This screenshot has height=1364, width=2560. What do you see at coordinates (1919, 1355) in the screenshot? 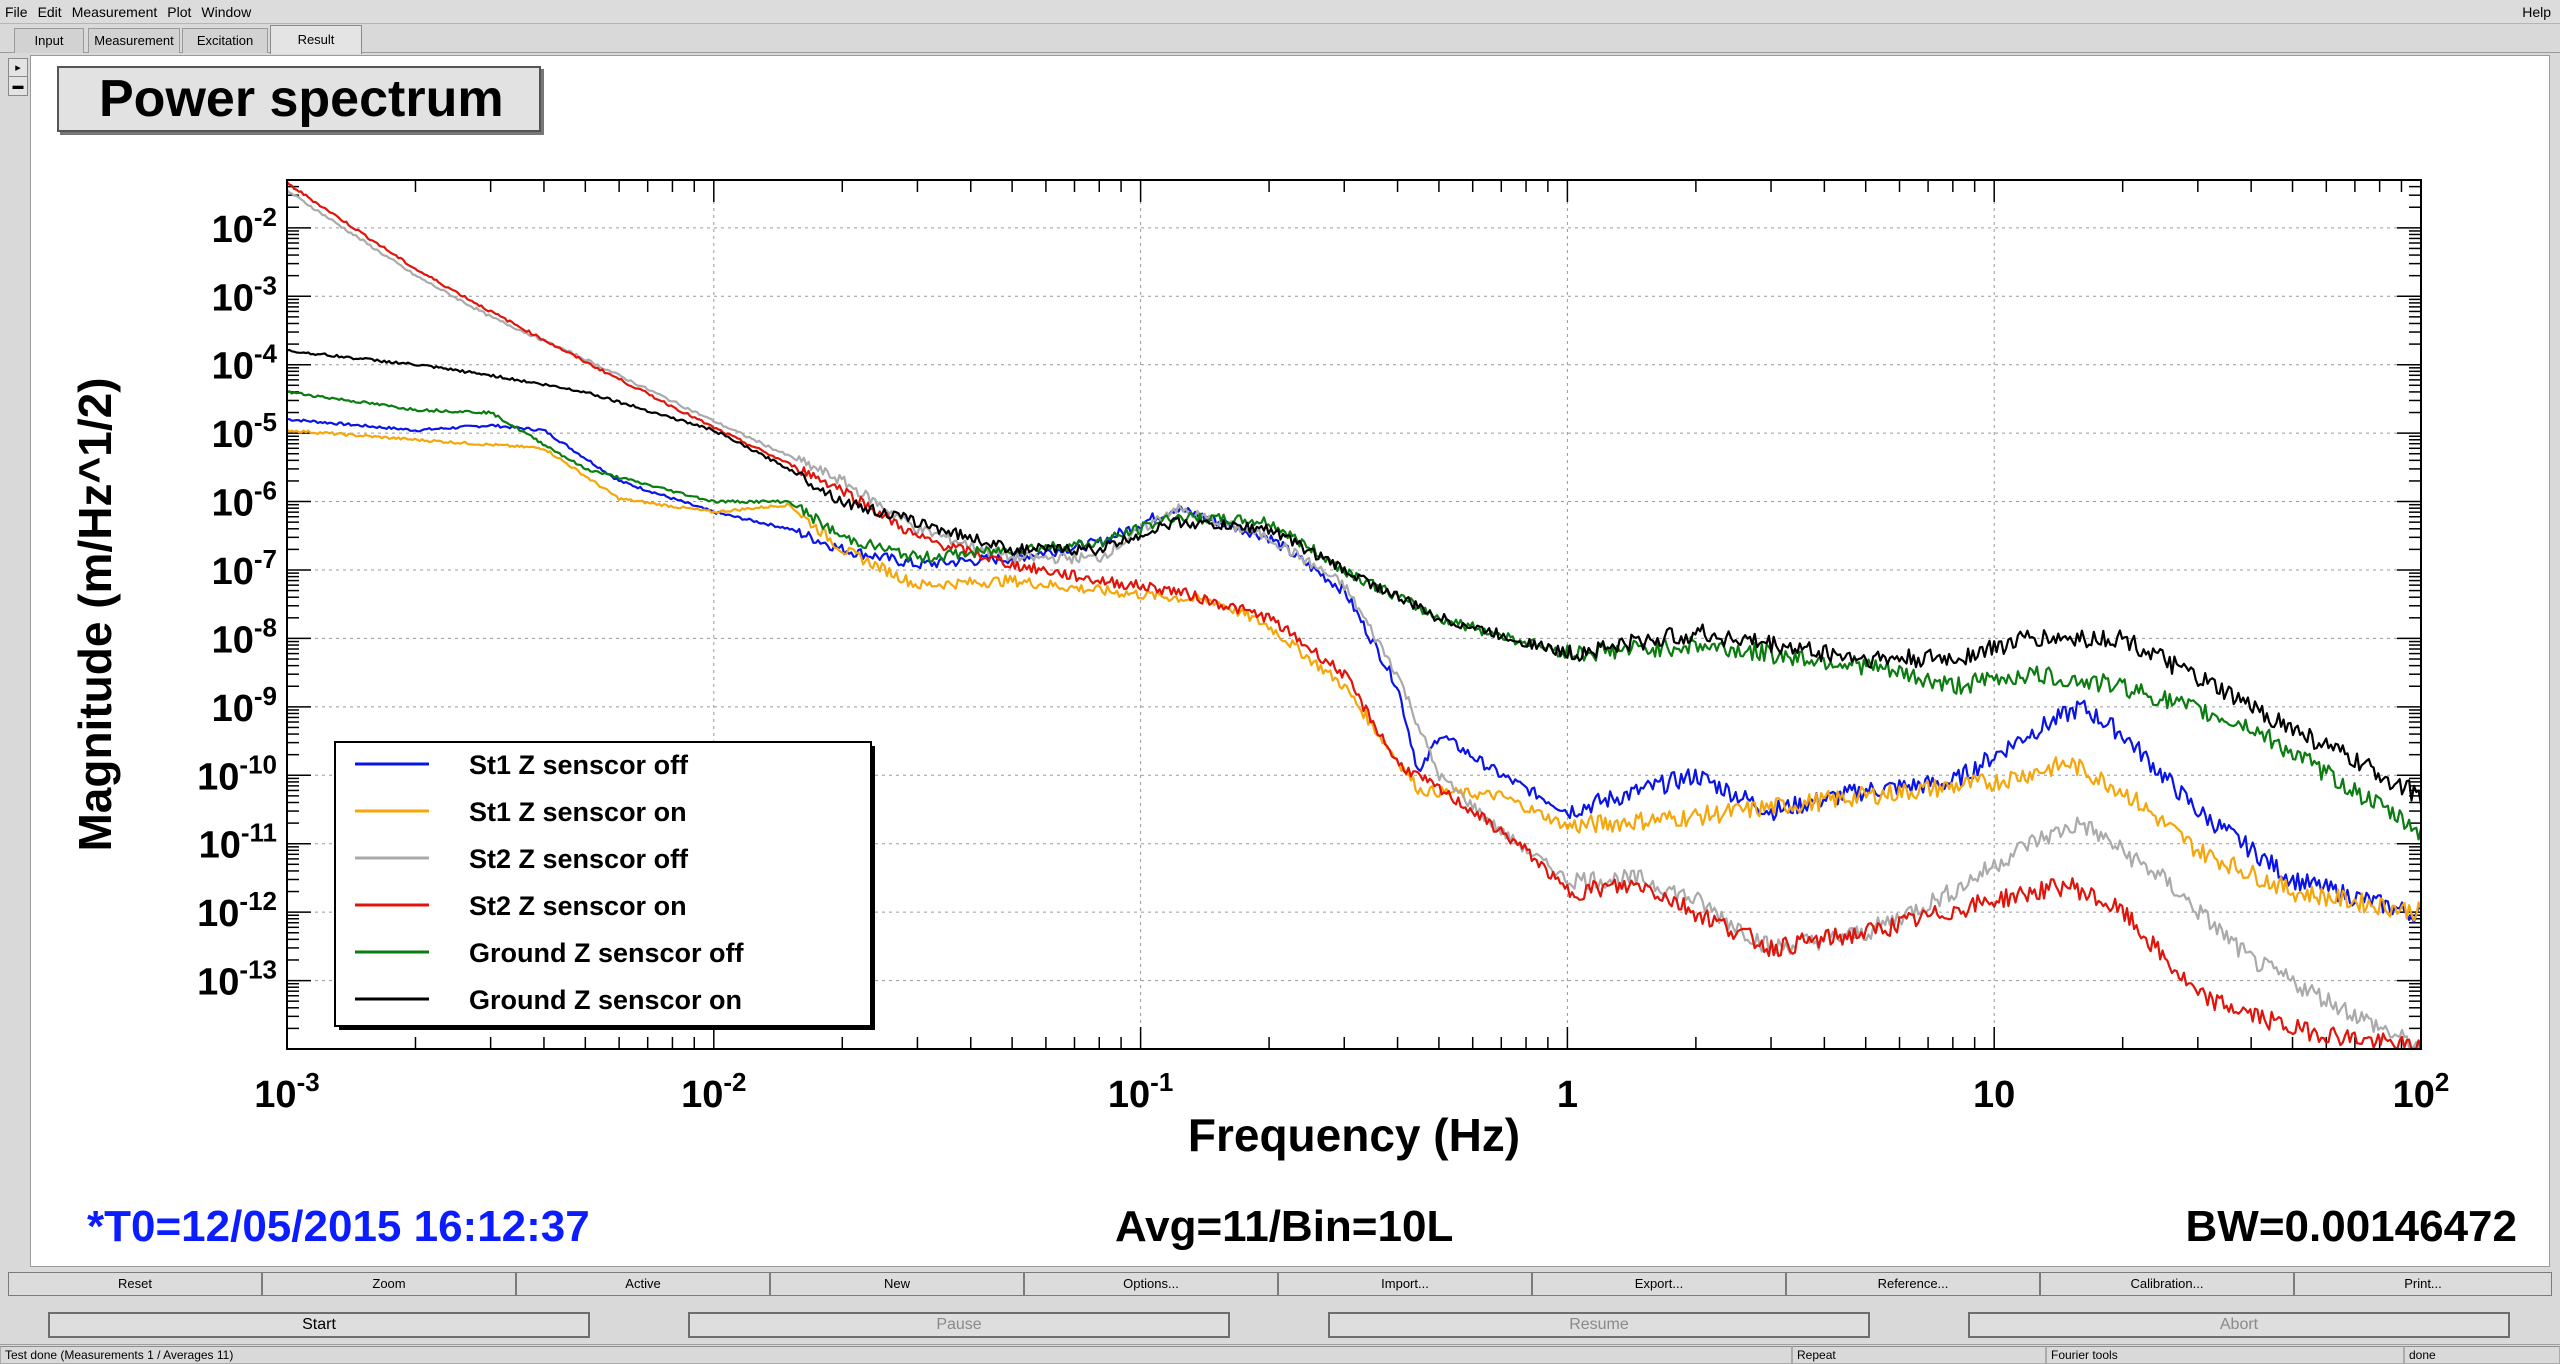
I see `status-repeat: Repeat` at bounding box center [1919, 1355].